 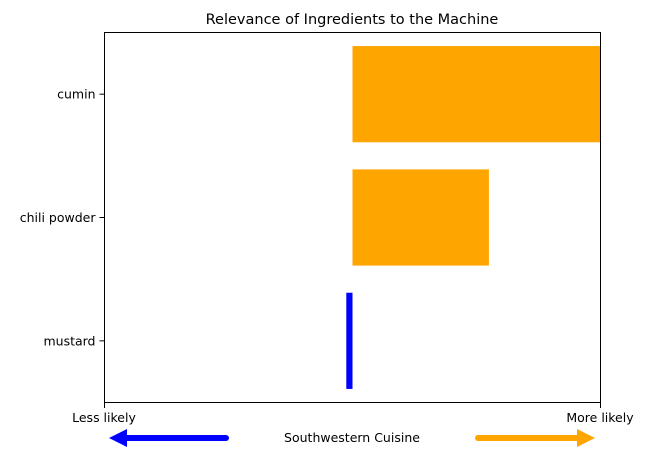 What do you see at coordinates (352, 20) in the screenshot?
I see `chart-title: Relevance of Ingredients to the Machine` at bounding box center [352, 20].